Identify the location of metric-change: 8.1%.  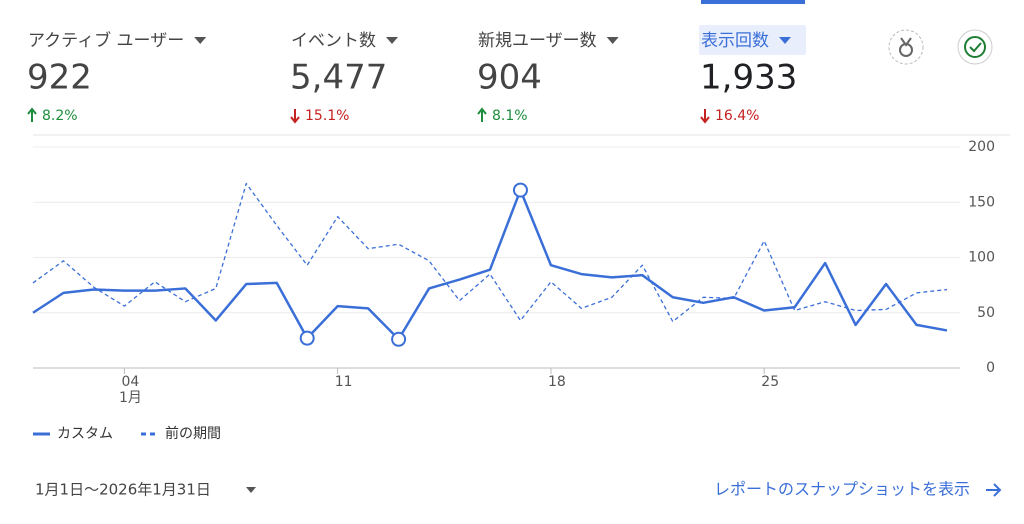
(510, 116).